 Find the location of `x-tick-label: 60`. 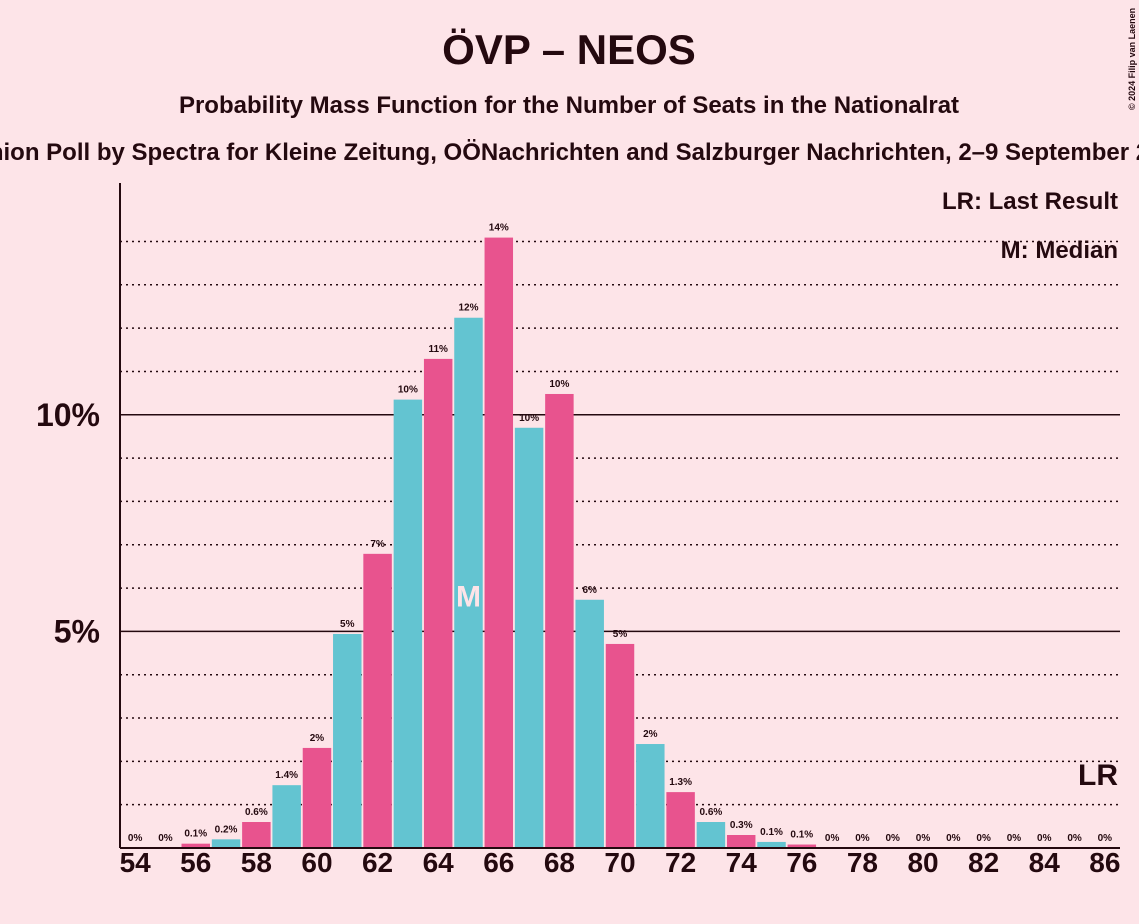

x-tick-label: 60 is located at coordinates (316, 862).